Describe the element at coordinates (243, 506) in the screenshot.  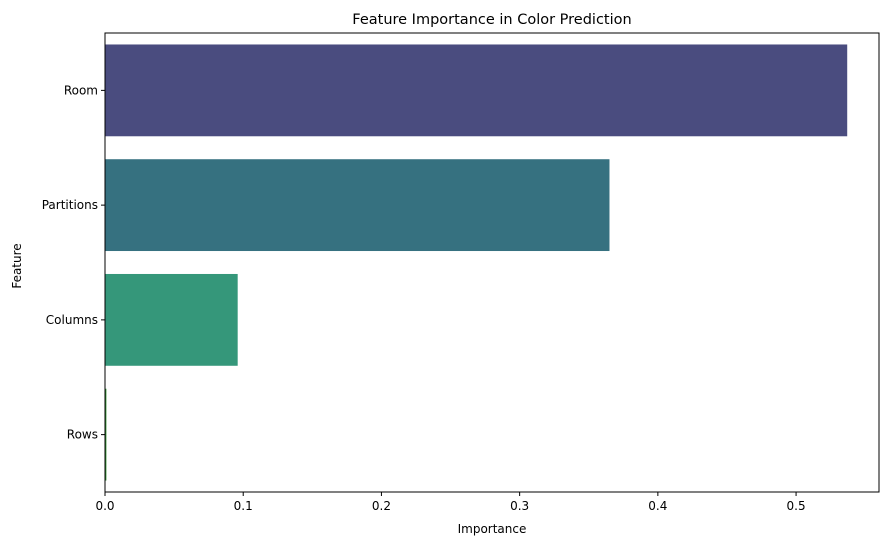
I see `x-tick-label: 0.1` at that location.